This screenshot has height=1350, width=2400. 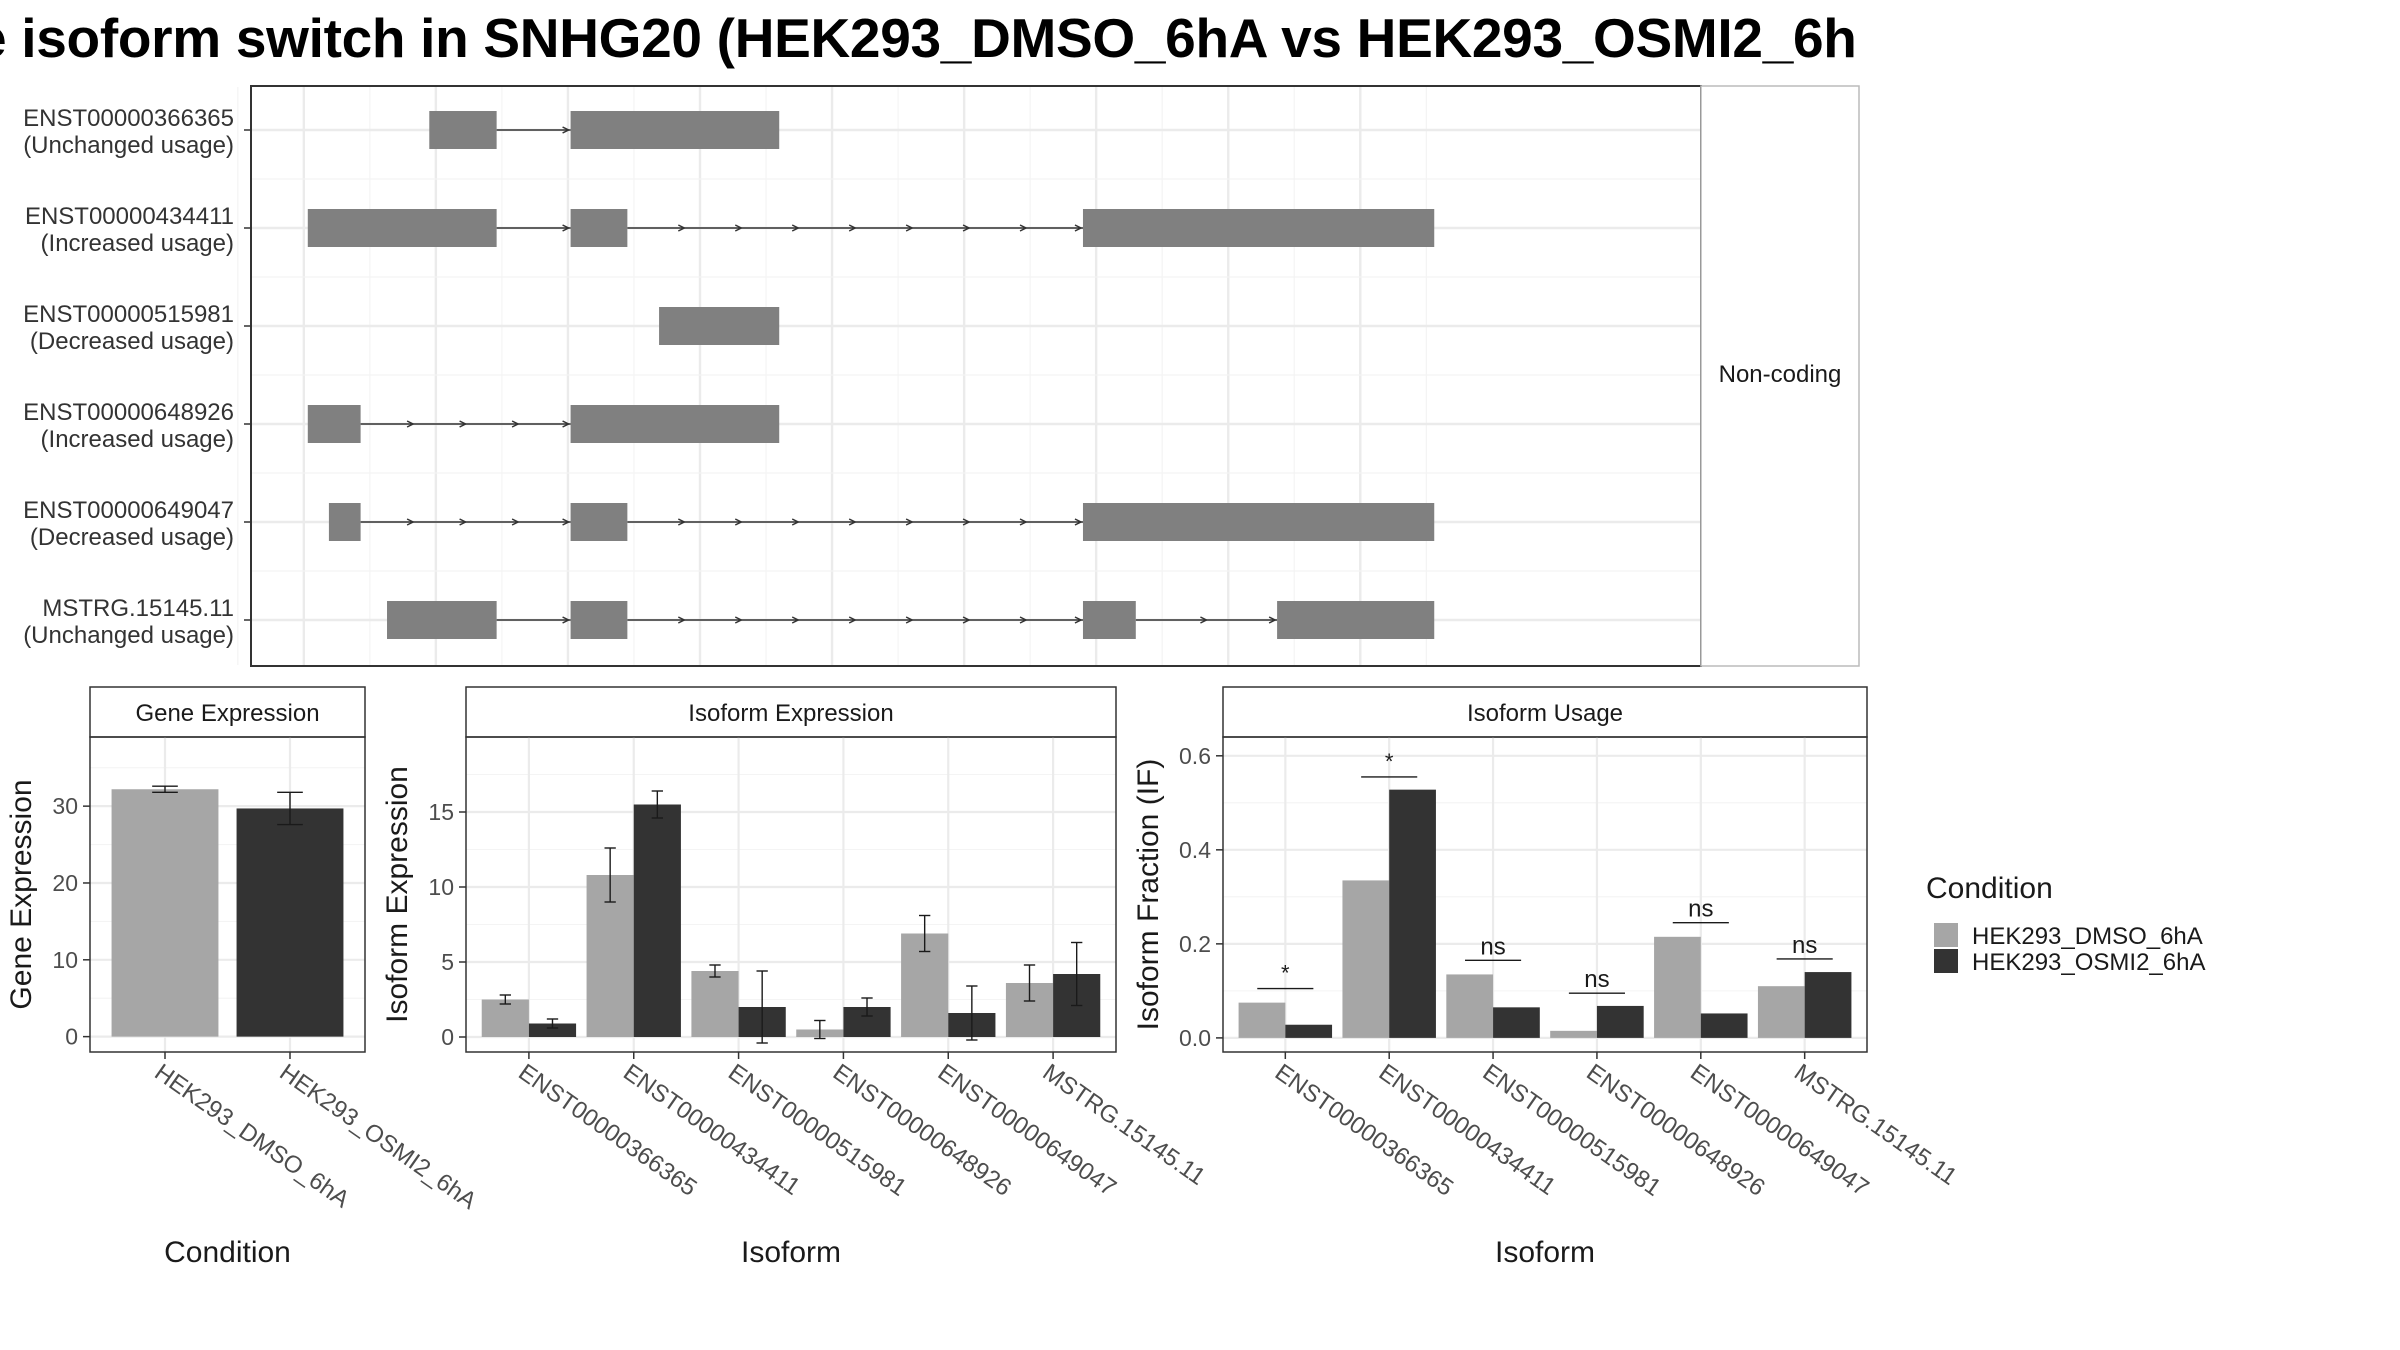 I want to click on y-axis-title: Isoform Expression, so click(x=397, y=894).